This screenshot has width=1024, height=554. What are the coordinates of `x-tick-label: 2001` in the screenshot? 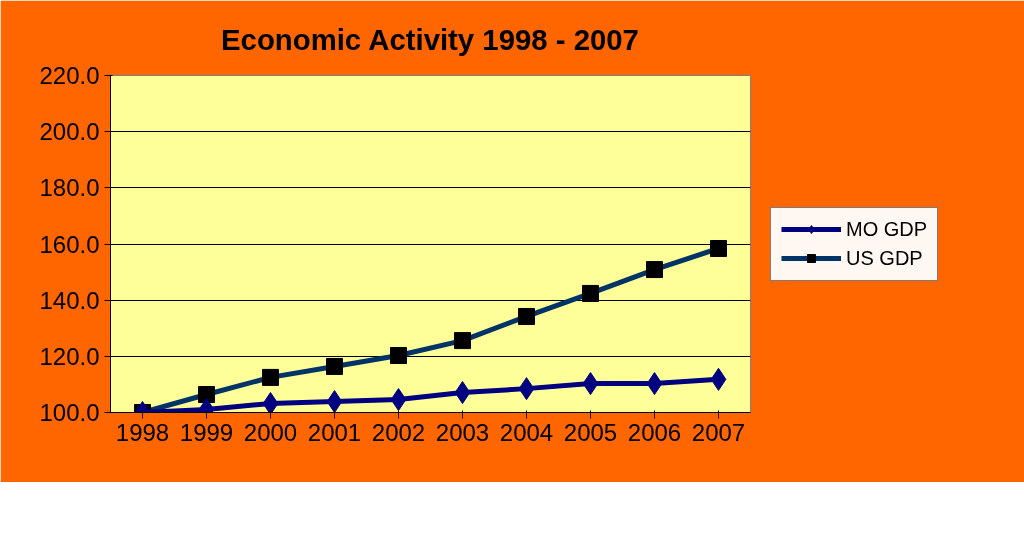 It's located at (334, 432).